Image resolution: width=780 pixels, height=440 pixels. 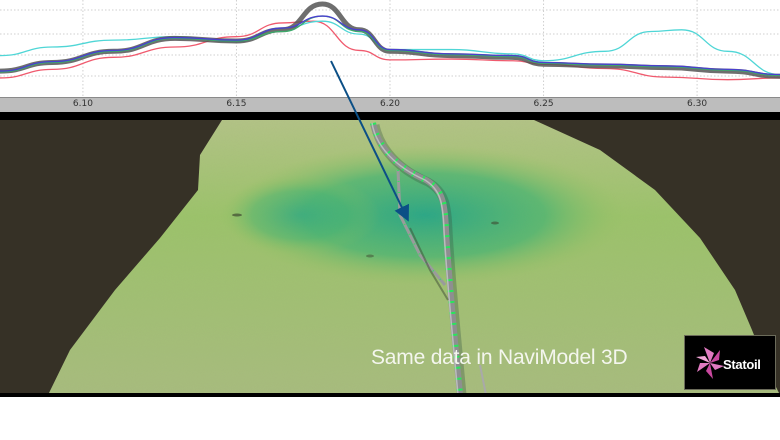 I want to click on statoil-logo: Statoil, so click(x=730, y=362).